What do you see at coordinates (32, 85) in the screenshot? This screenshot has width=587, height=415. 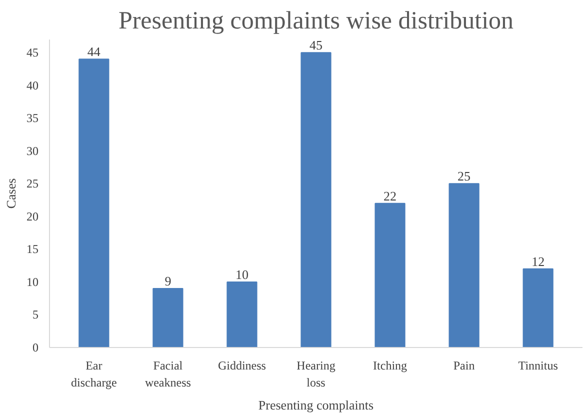 I see `y-tick-label: 40` at bounding box center [32, 85].